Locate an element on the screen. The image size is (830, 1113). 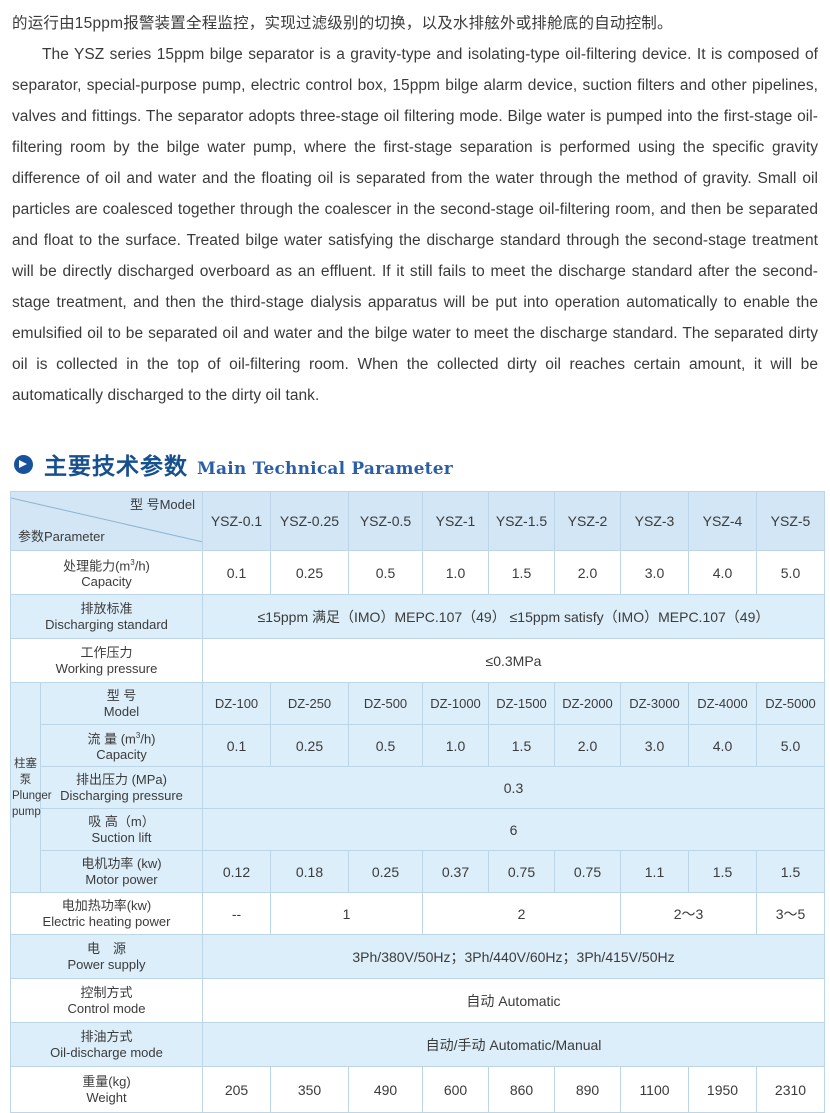
row-label-control-mode-cn: 控制方式 is located at coordinates (106, 992).